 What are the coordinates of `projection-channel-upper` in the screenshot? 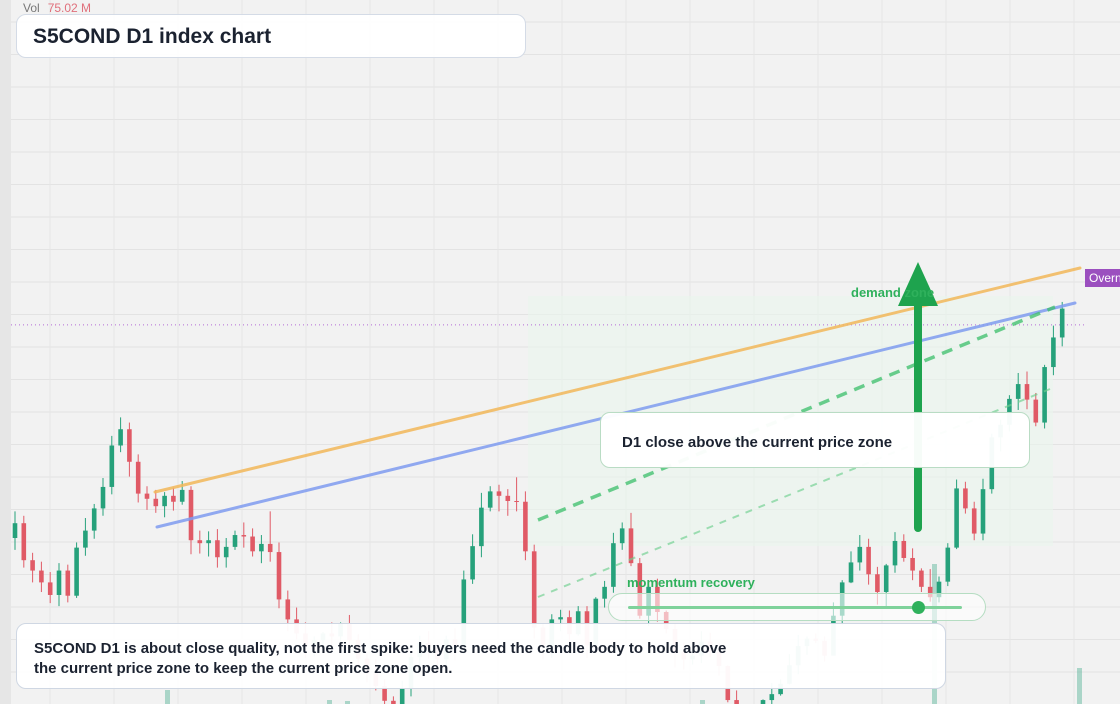 It's located at (796, 413).